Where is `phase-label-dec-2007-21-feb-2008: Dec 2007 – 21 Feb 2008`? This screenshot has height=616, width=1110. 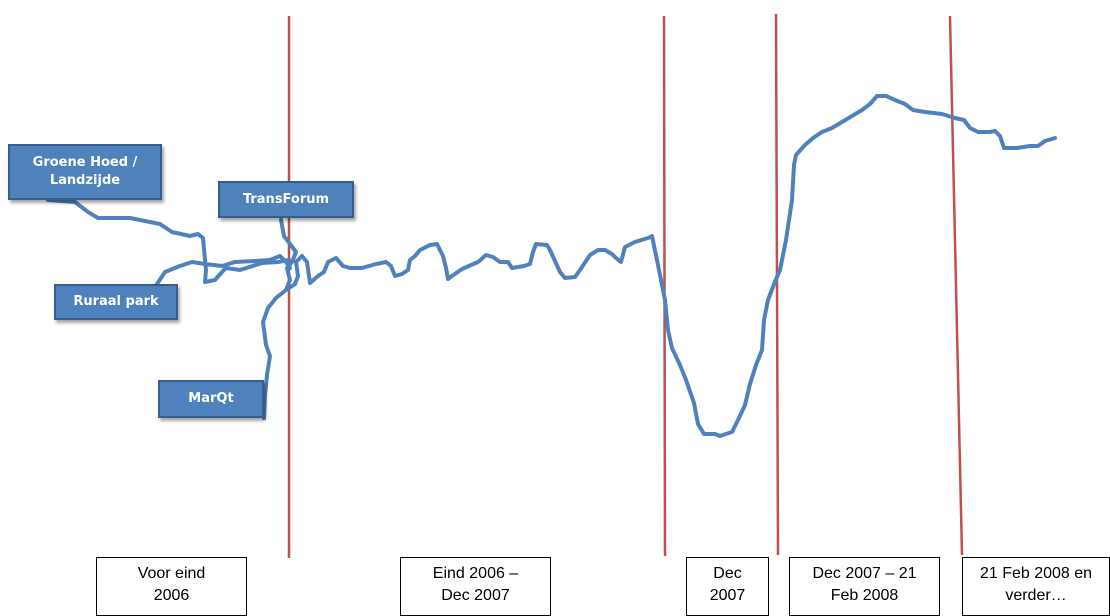 phase-label-dec-2007-21-feb-2008: Dec 2007 – 21 Feb 2008 is located at coordinates (864, 586).